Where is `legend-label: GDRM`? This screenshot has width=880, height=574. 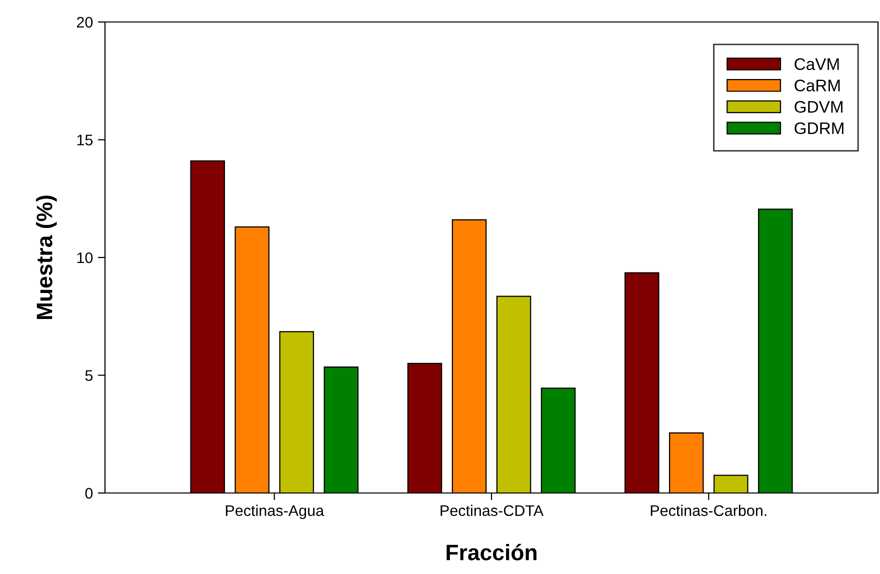
legend-label: GDRM is located at coordinates (819, 128).